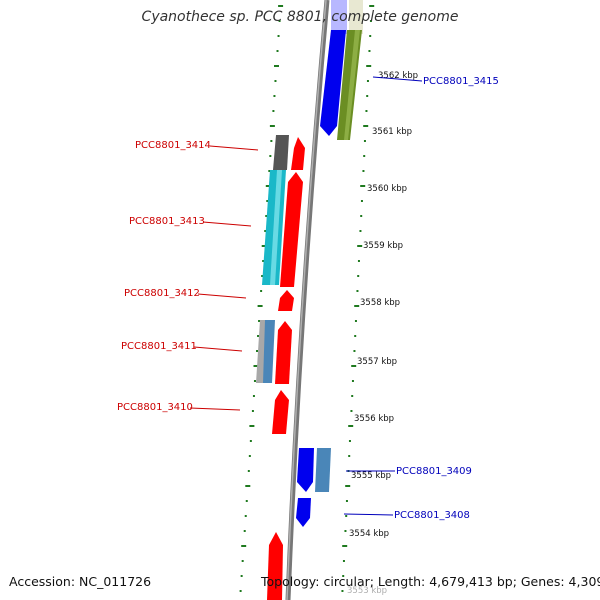  What do you see at coordinates (367, 591) in the screenshot?
I see `scale-label: 3553 kbp` at bounding box center [367, 591].